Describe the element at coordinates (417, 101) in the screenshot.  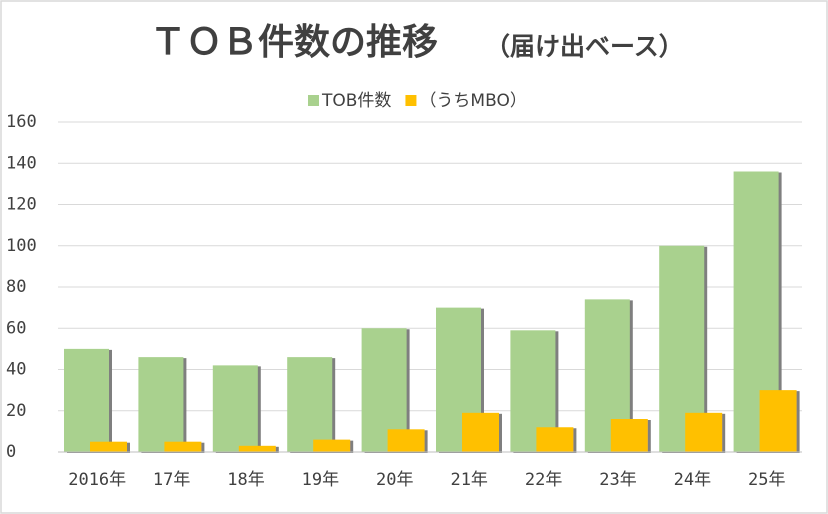
I see `legend: TOB件数 （うちMBO）` at that location.